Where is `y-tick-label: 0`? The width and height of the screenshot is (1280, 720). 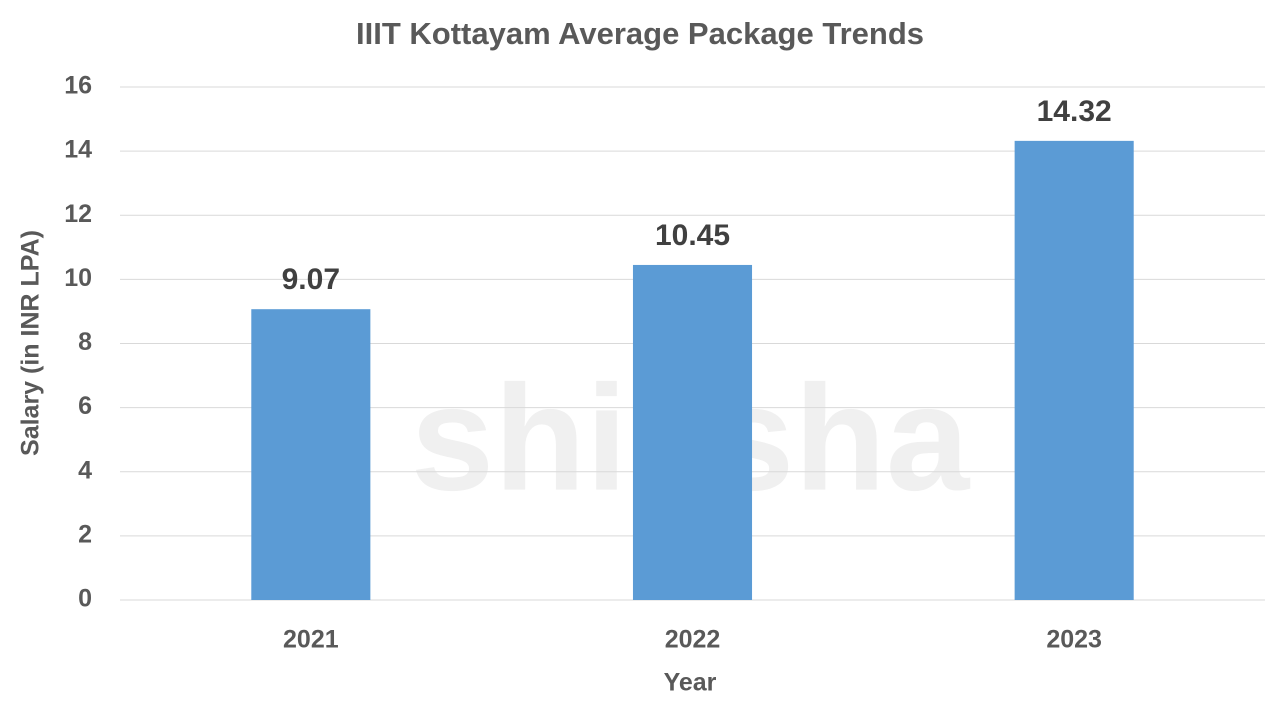 y-tick-label: 0 is located at coordinates (85, 599).